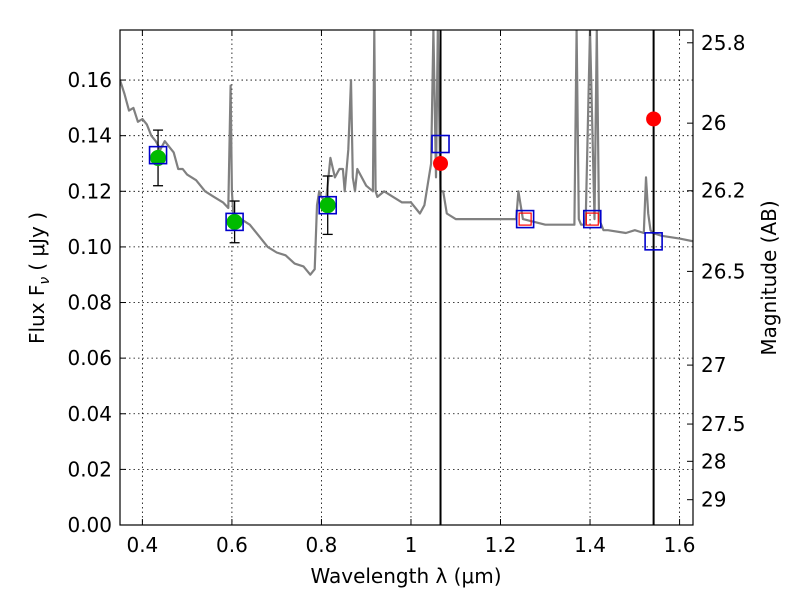 Image resolution: width=800 pixels, height=600 pixels. I want to click on y-tick-label: 0.06, so click(89, 358).